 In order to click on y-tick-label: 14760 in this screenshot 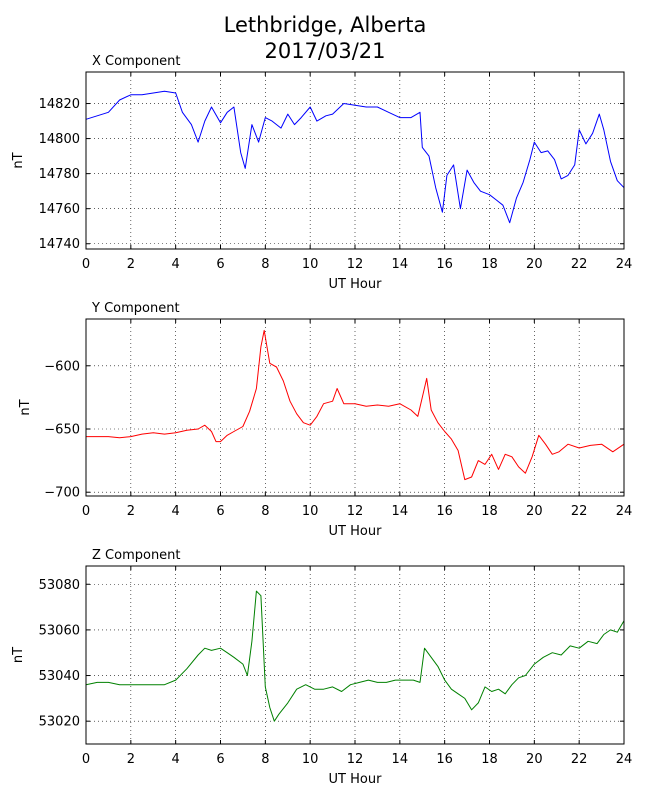, I will do `click(59, 209)`.